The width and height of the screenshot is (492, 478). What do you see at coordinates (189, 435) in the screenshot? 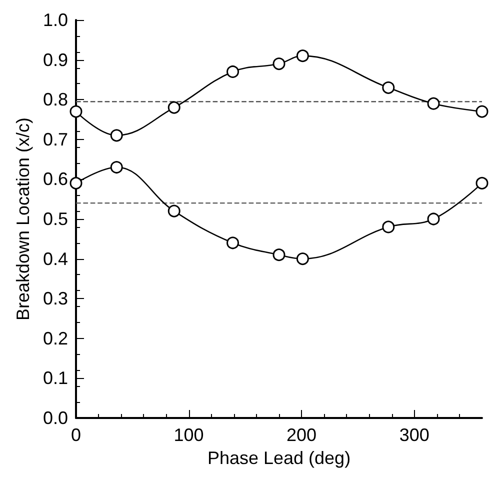
I see `x-tick-label: 100` at bounding box center [189, 435].